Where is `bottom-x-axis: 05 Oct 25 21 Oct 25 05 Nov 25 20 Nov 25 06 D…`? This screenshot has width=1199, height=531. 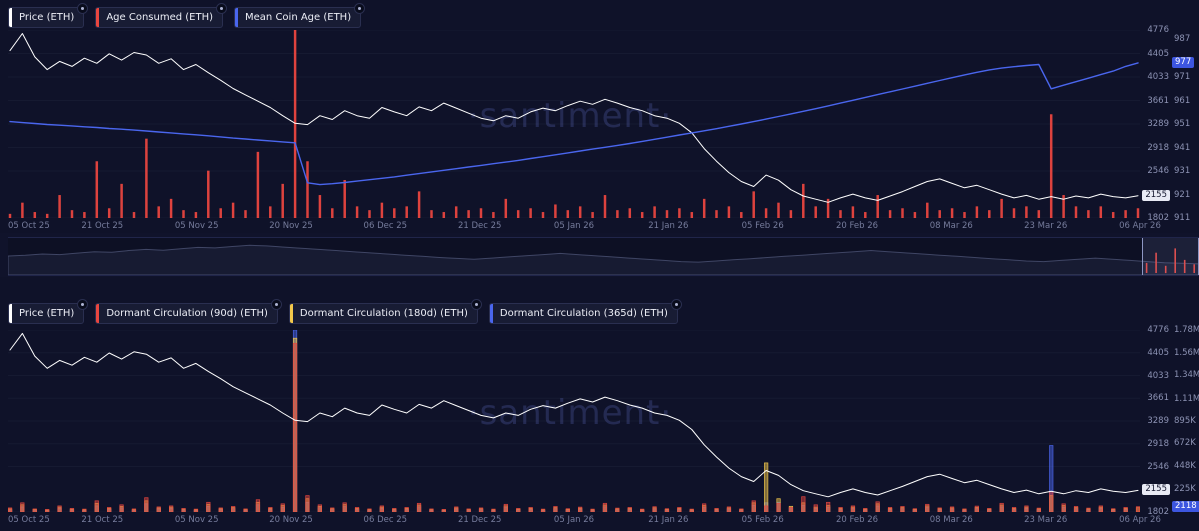
bottom-x-axis: 05 Oct 25 21 Oct 25 05 Nov 25 20 Nov 25 06 D… is located at coordinates (584, 521).